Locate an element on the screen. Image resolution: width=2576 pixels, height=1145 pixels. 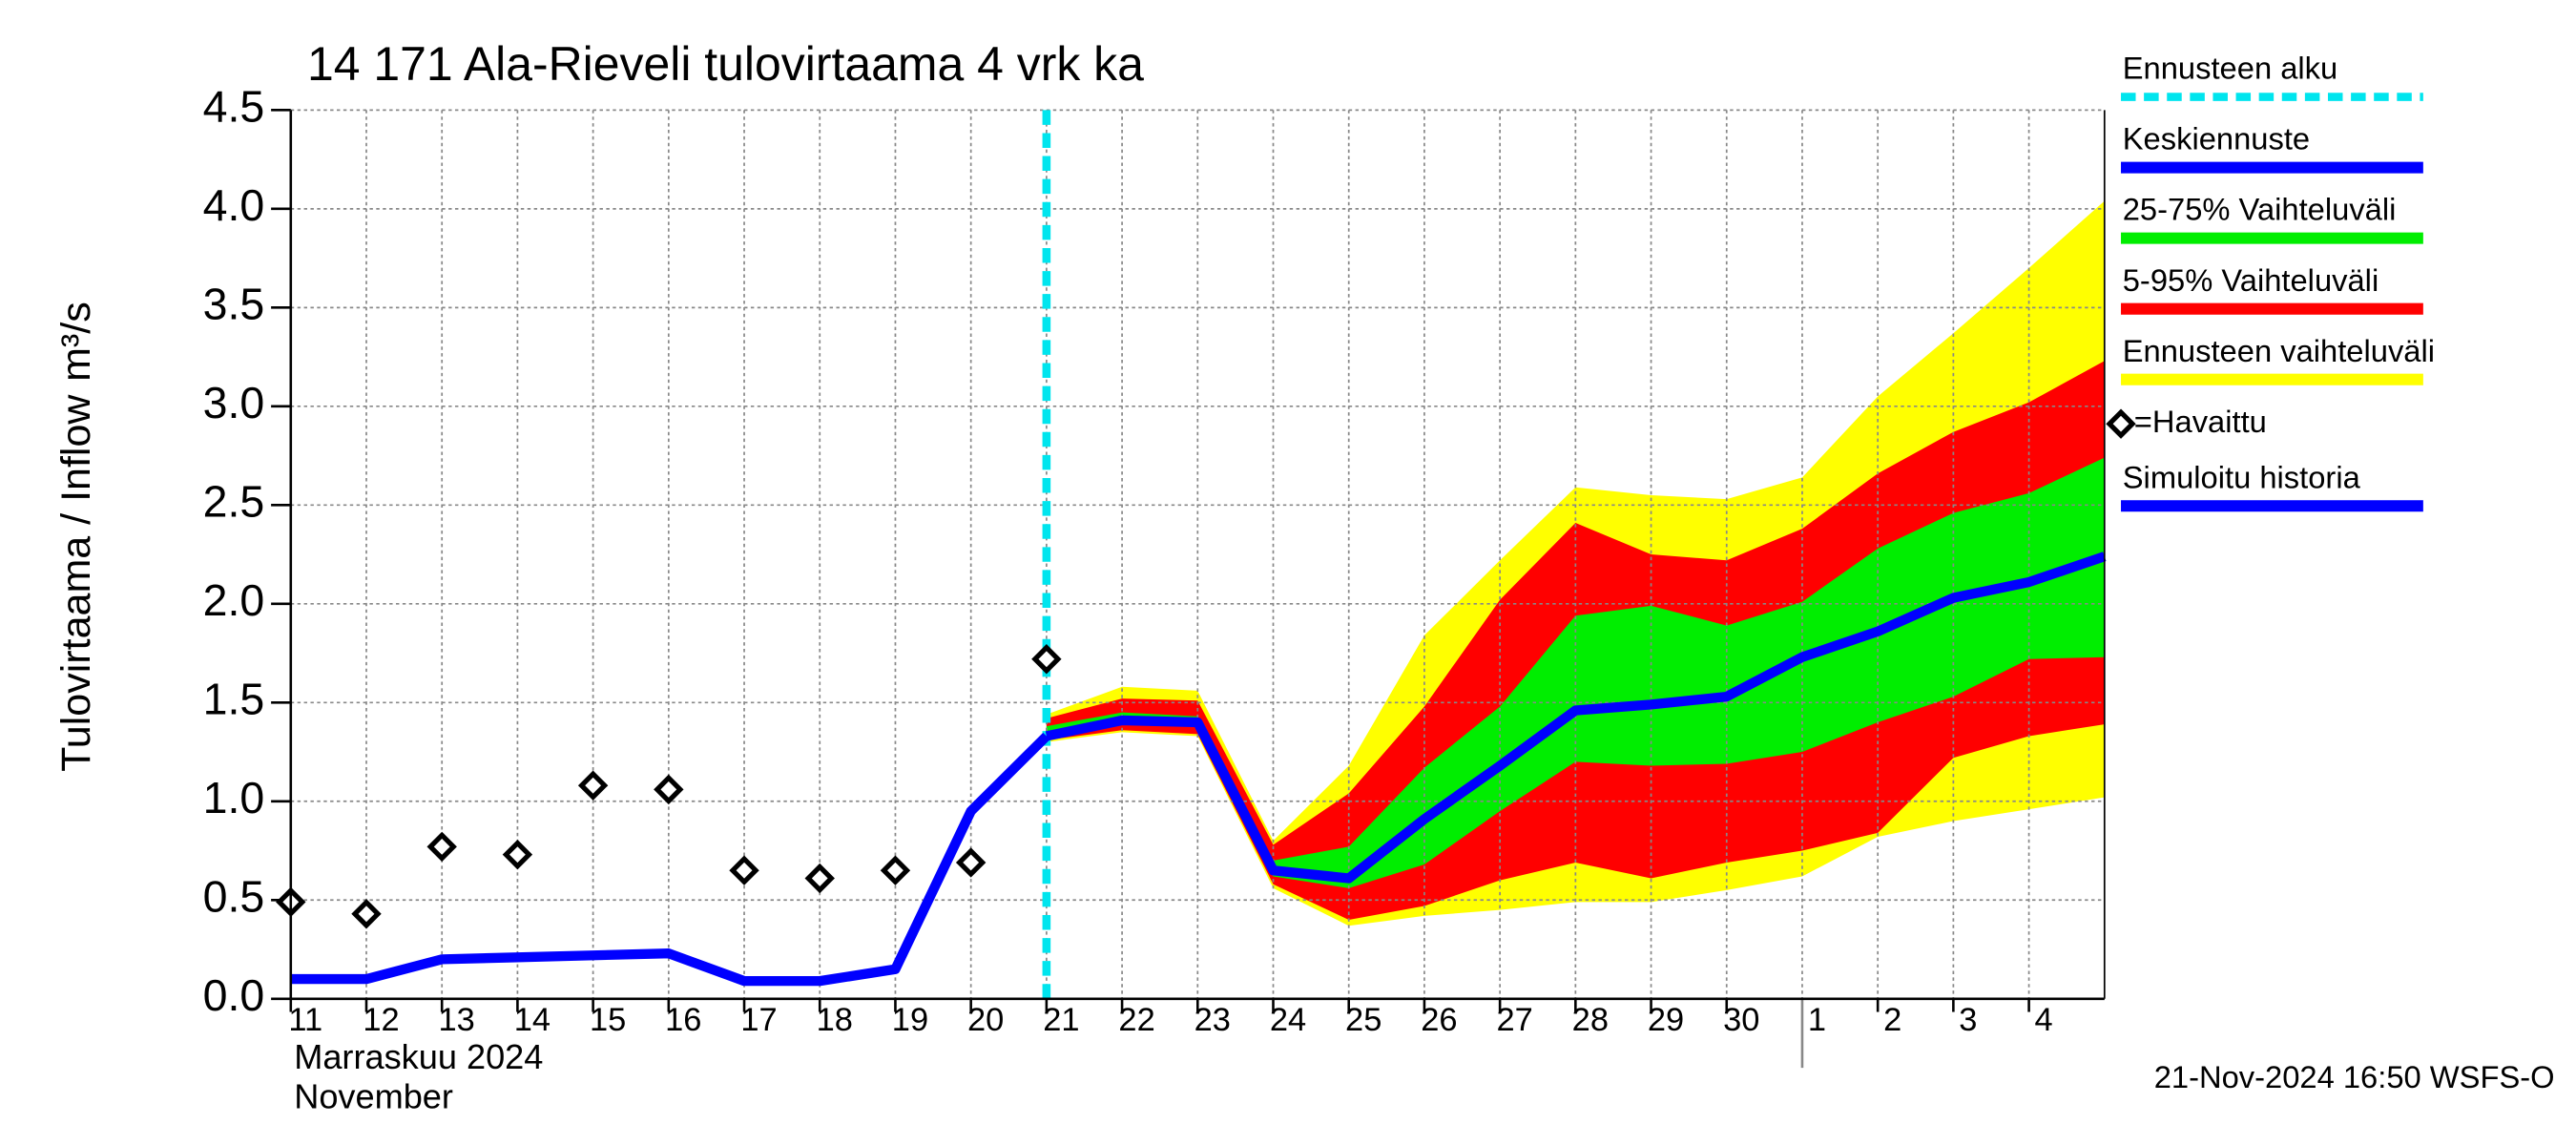
x-tick-label: 17 is located at coordinates (758, 1020).